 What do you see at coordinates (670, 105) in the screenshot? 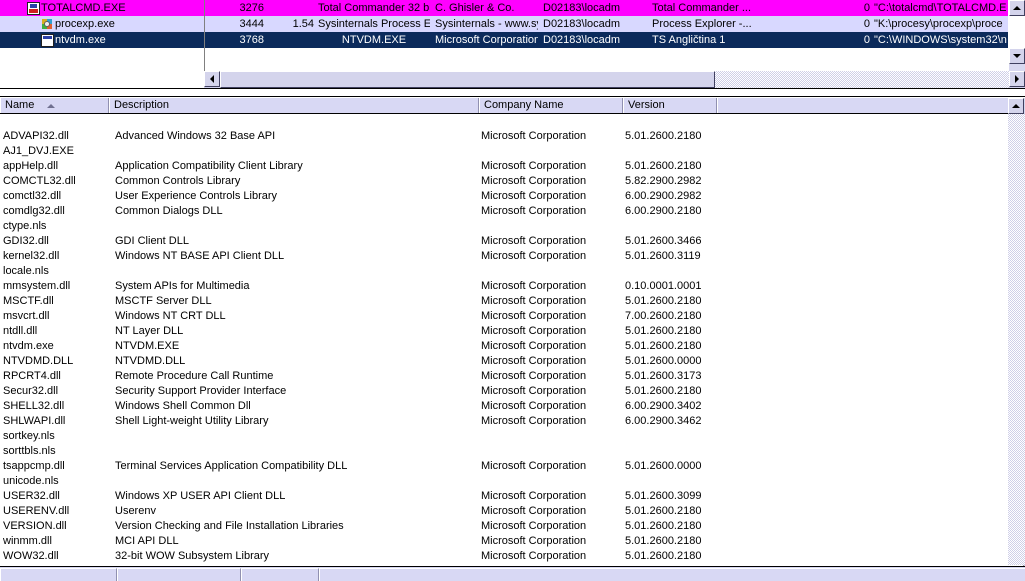
I see `column-header-version: Version` at bounding box center [670, 105].